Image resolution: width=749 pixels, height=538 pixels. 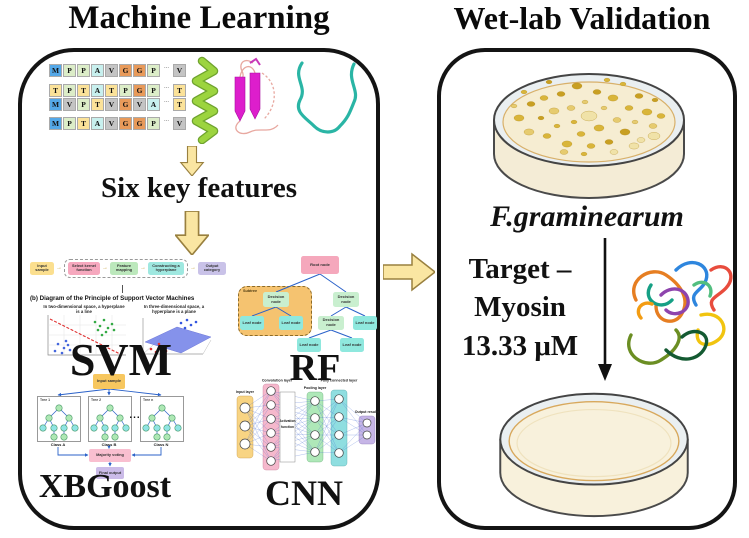 I want to click on alpha-helix-icon, so click(x=205, y=100).